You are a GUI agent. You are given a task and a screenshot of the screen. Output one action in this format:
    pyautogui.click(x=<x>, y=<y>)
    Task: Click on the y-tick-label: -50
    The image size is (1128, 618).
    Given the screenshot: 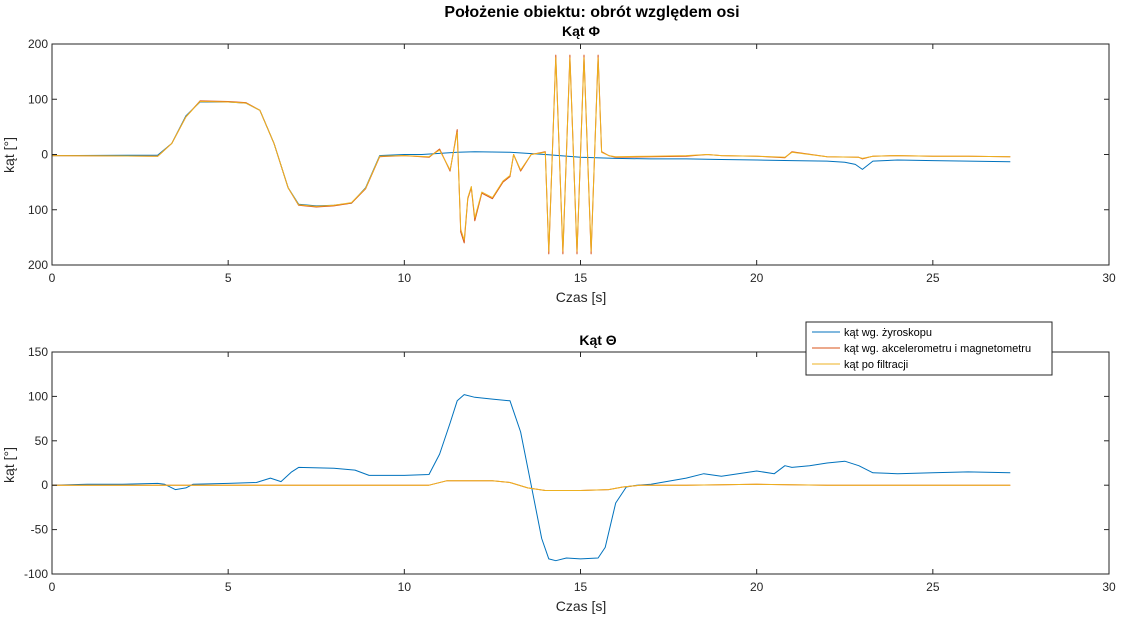 What is the action you would take?
    pyautogui.click(x=40, y=530)
    